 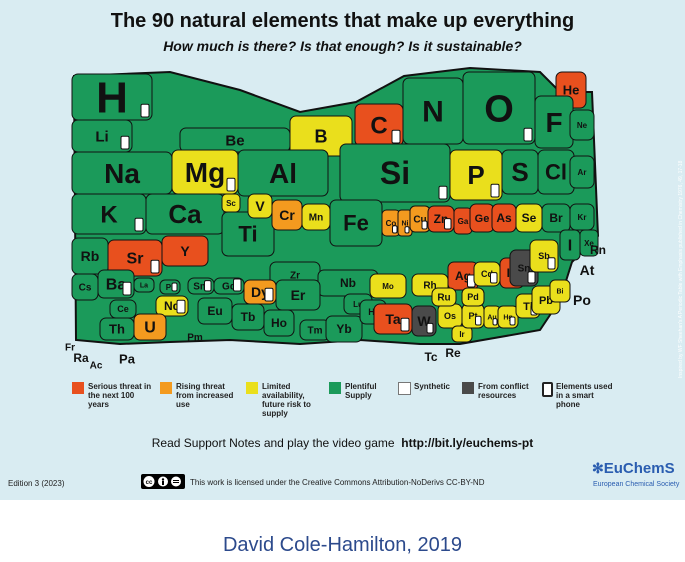 I want to click on element-symbol-eu: Eu, so click(x=214, y=311).